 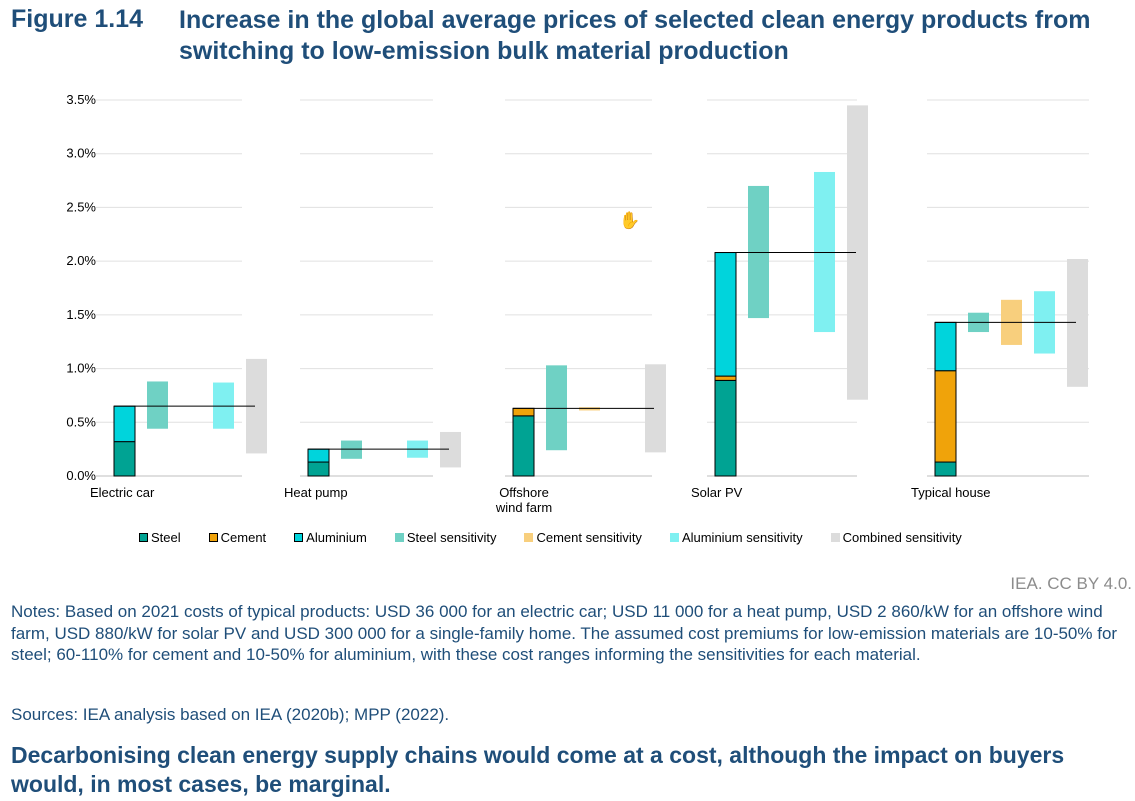 What do you see at coordinates (589, 537) in the screenshot?
I see `legend-label: Cement sensitivity` at bounding box center [589, 537].